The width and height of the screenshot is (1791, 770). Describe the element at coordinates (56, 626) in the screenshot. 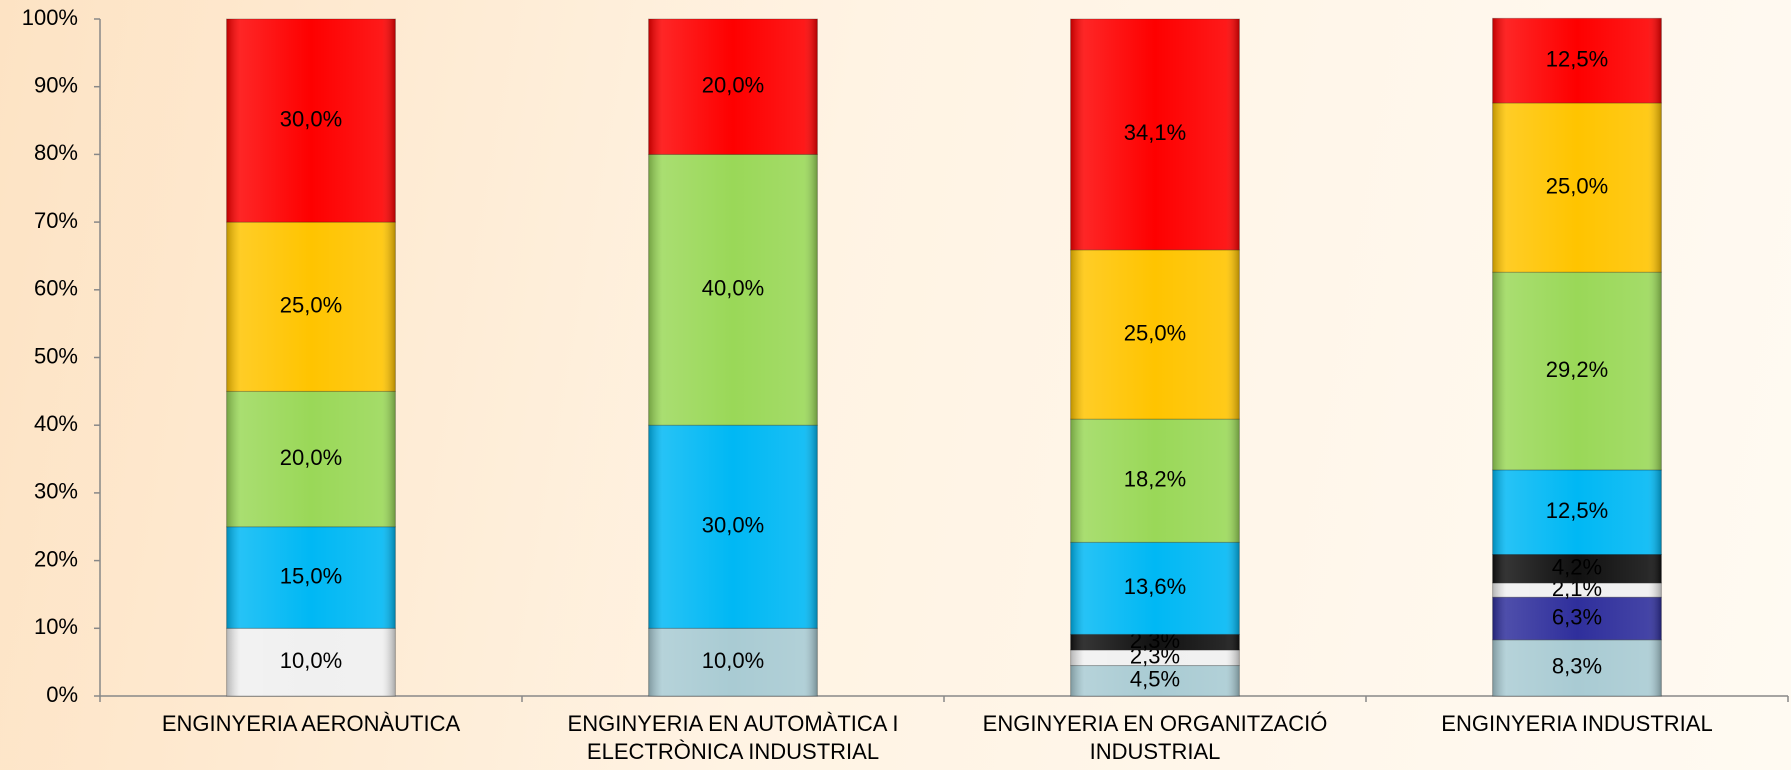

I see `y-tick-label: 10%` at that location.